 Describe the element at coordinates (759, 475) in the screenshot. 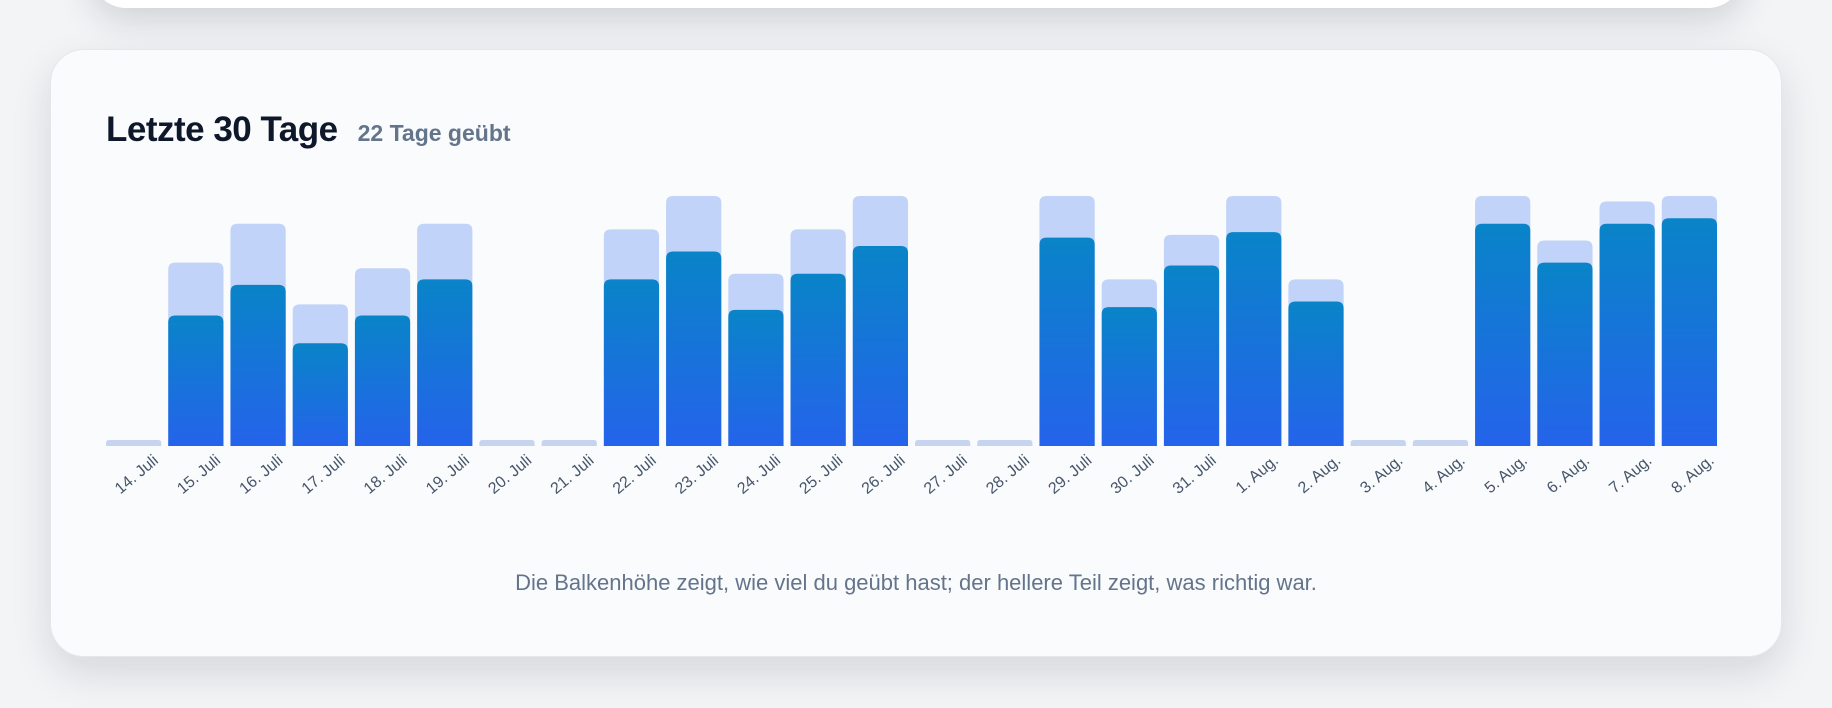

I see `x-tick-label: 24. Juli` at that location.